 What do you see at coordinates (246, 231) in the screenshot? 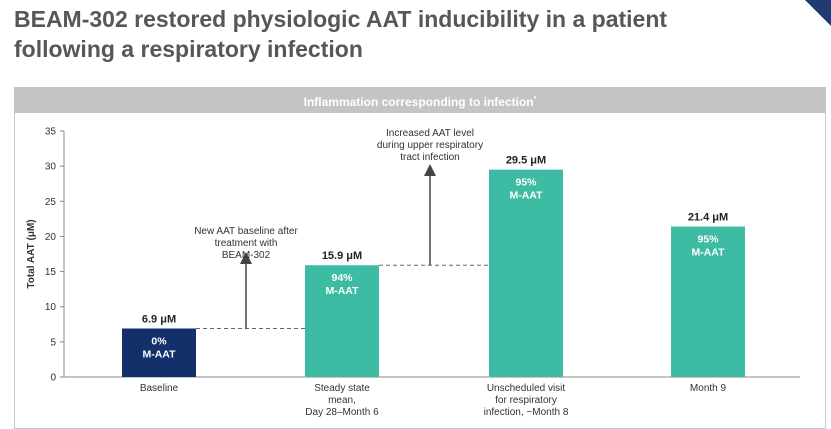
I see `annotation-text: New AAT baseline after` at bounding box center [246, 231].